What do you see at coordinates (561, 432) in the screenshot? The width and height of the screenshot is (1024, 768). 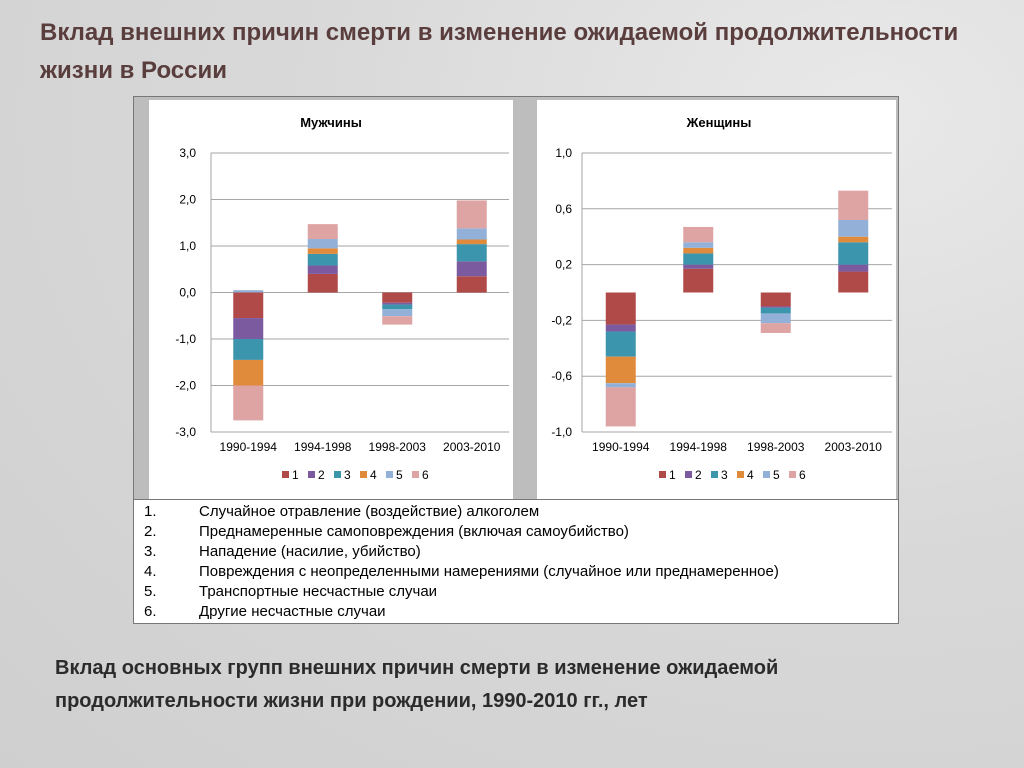 I see `y-tick-label: -1,0` at bounding box center [561, 432].